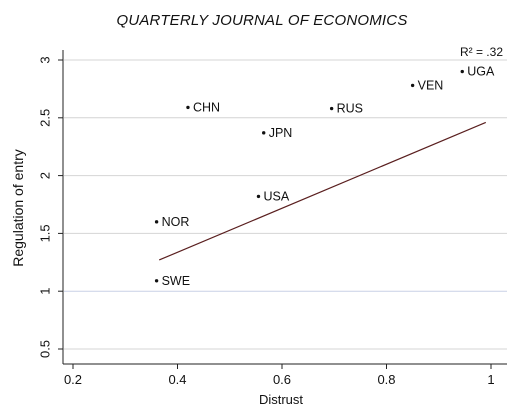 The width and height of the screenshot is (524, 418). I want to click on point-label: UGA, so click(481, 72).